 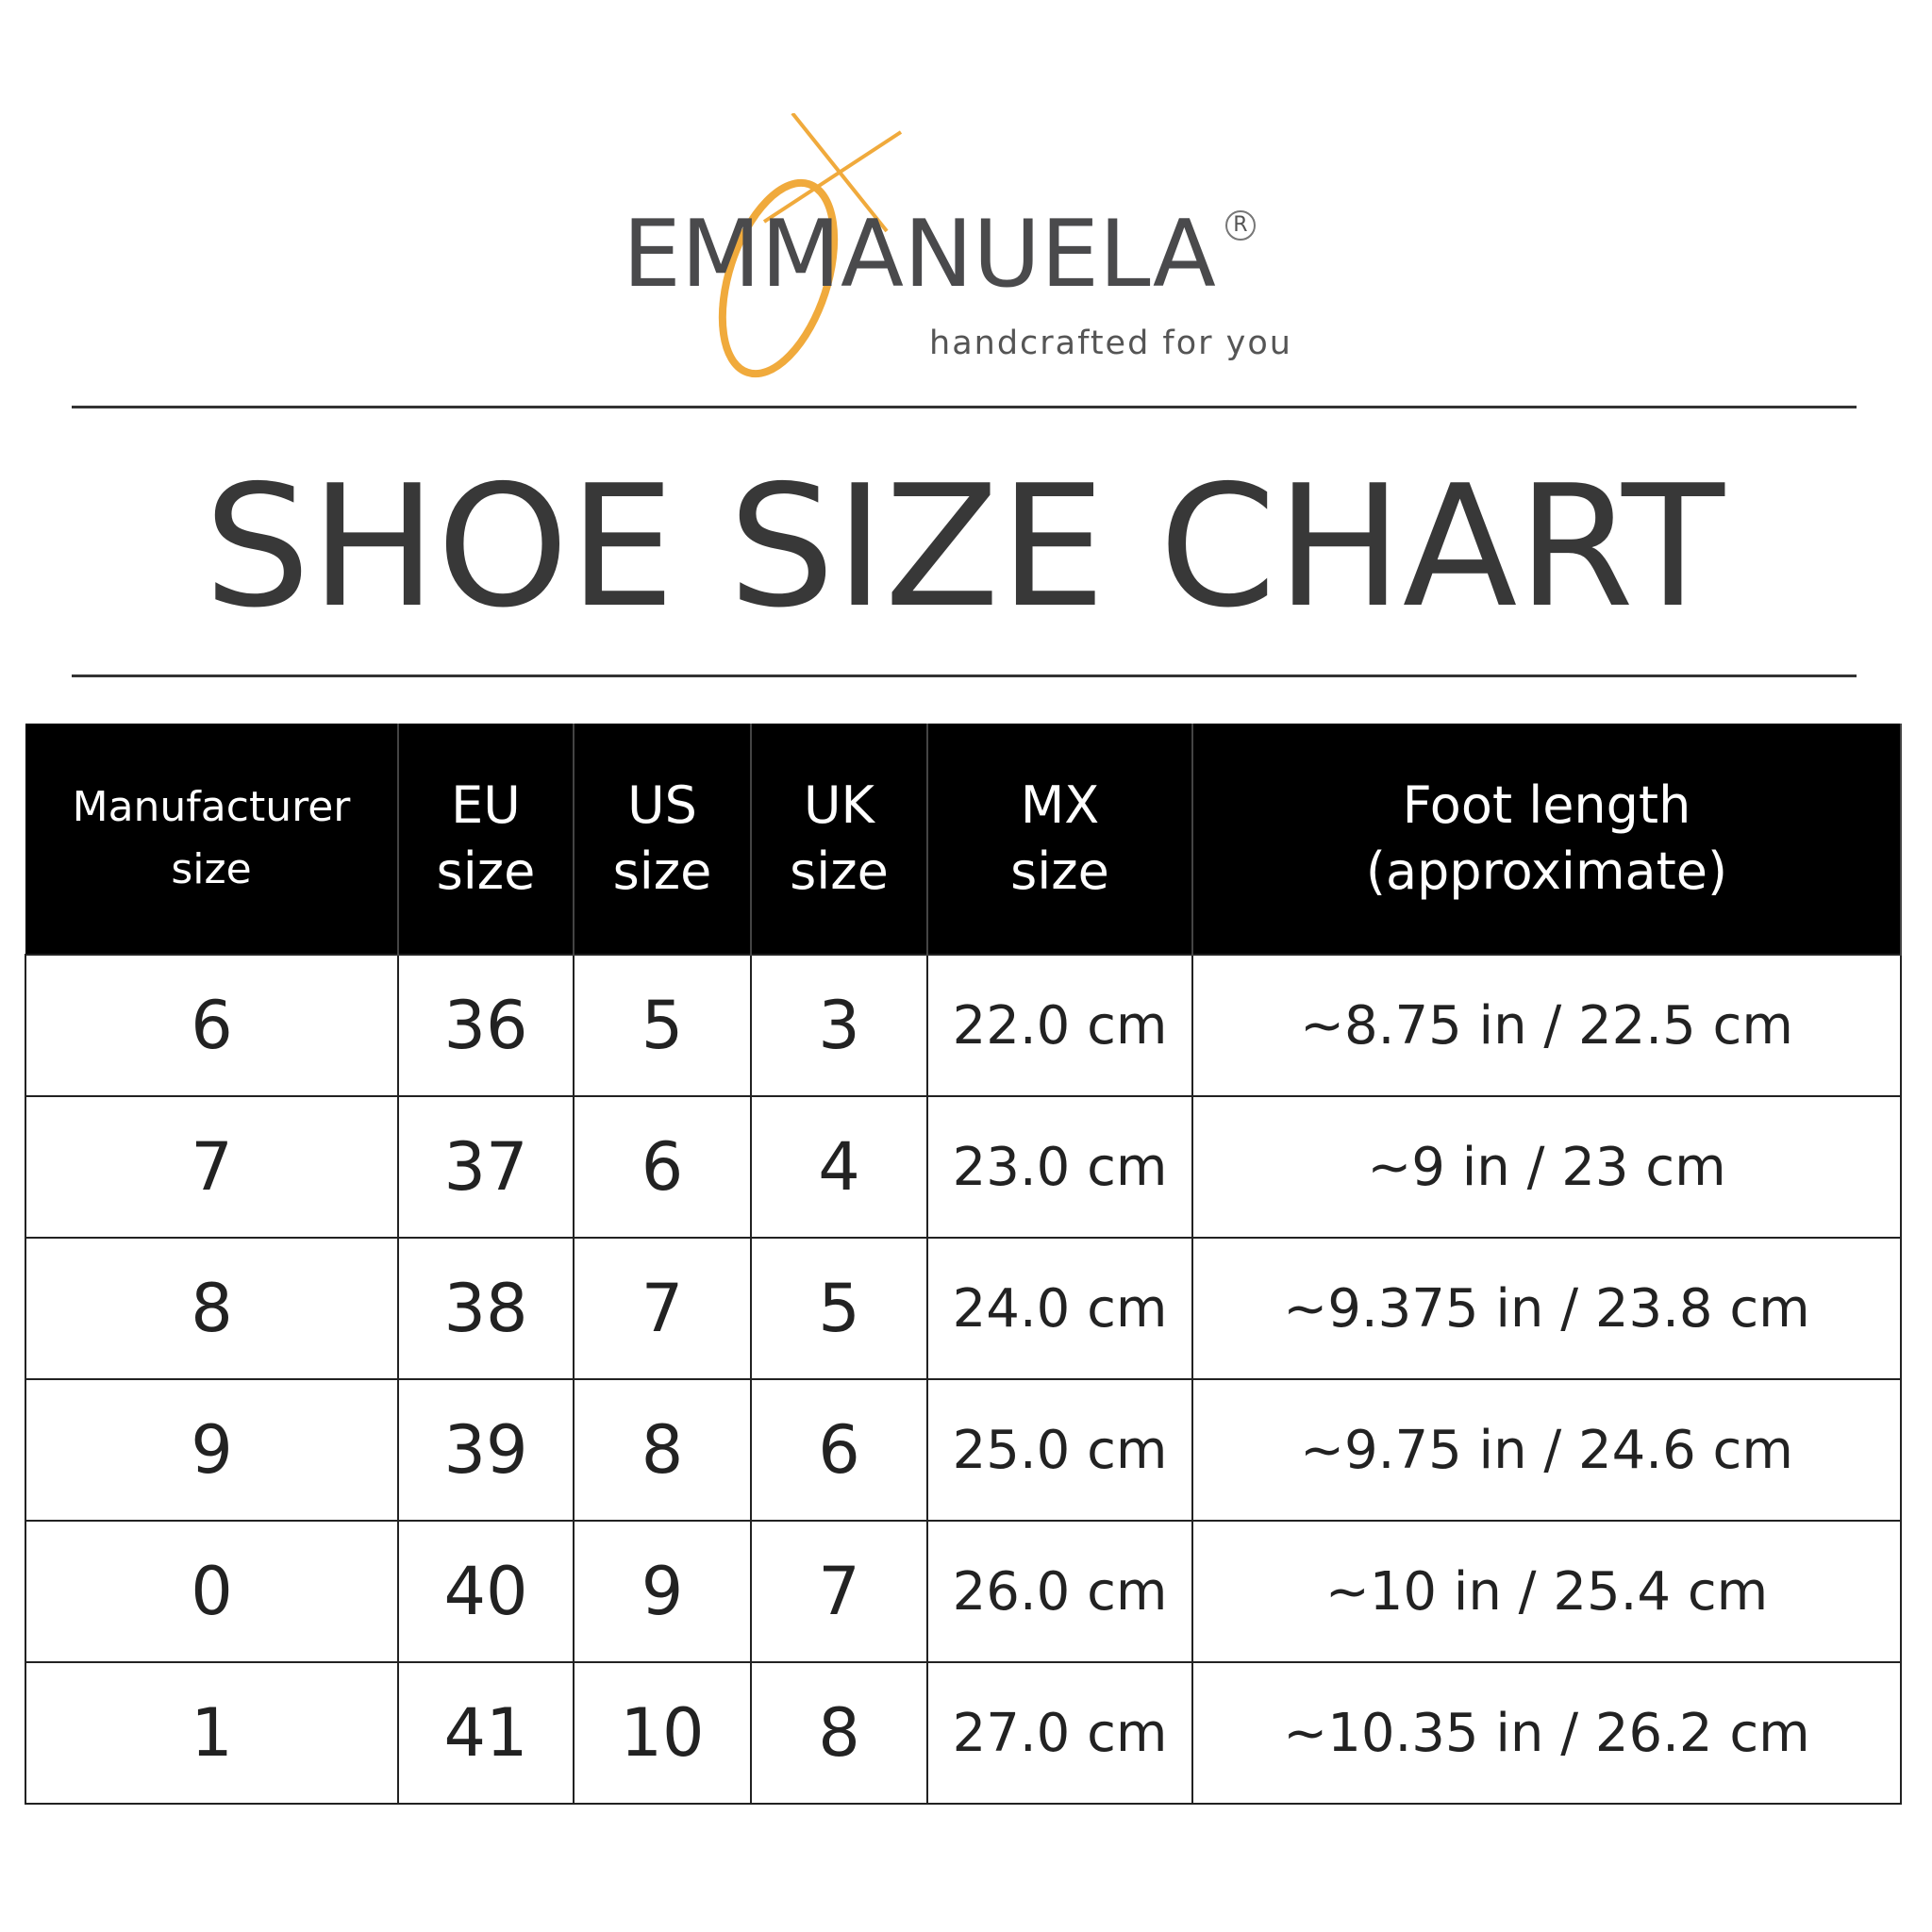 I want to click on header-foot-length: Foot length (approximate), so click(x=1547, y=839).